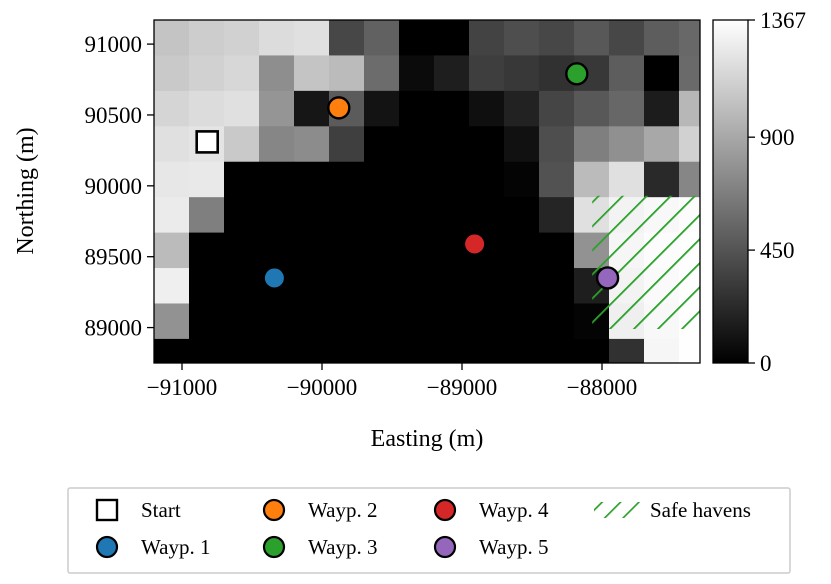  Describe the element at coordinates (119, 186) in the screenshot. I see `y-axis: 89000 89500 90000 90500 91000` at that location.